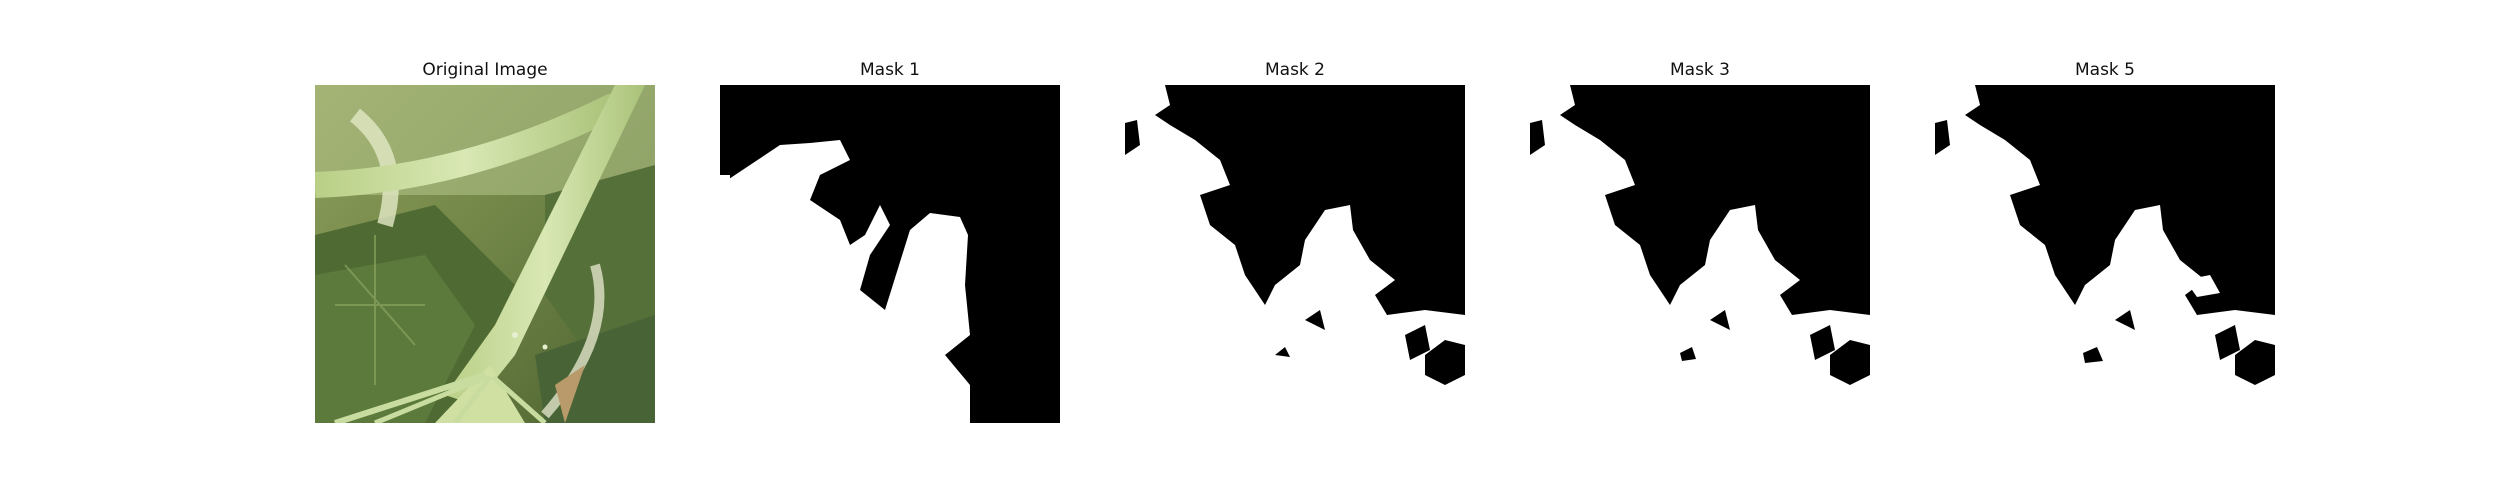 Image resolution: width=2500 pixels, height=500 pixels. What do you see at coordinates (485, 70) in the screenshot?
I see `panel-title: Original Image` at bounding box center [485, 70].